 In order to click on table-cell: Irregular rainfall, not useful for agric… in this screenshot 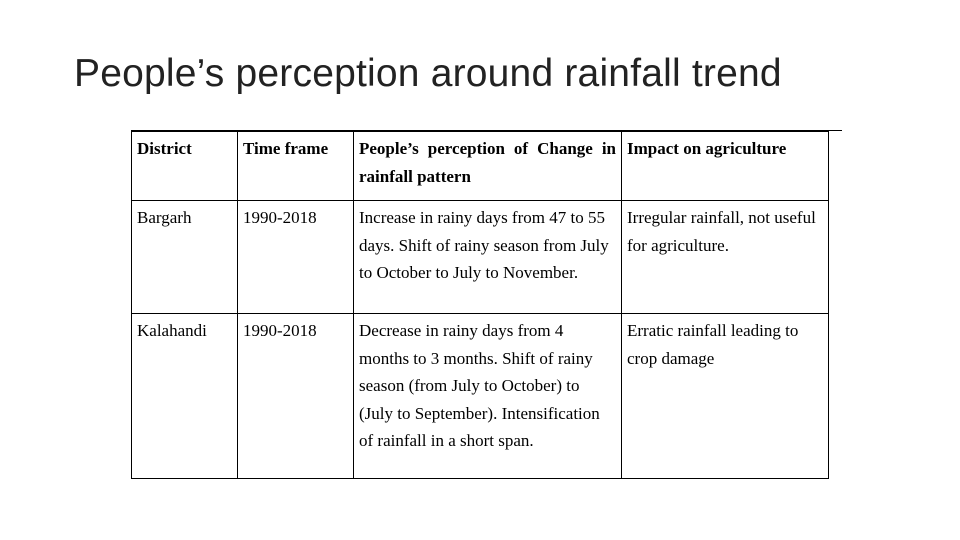, I will do `click(725, 257)`.